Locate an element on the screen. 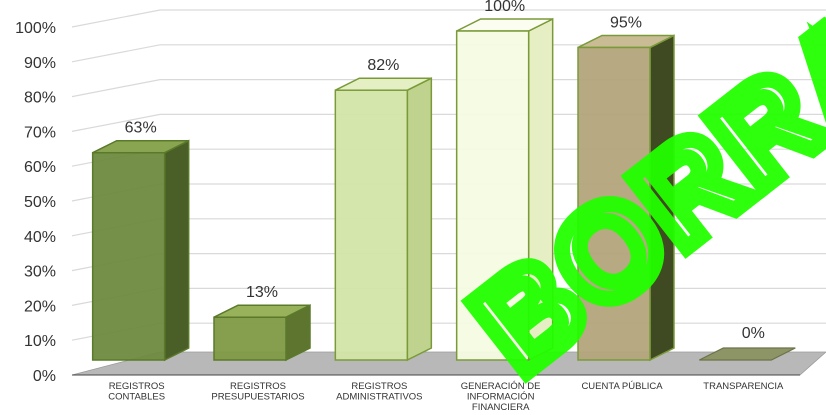 Image resolution: width=826 pixels, height=415 pixels. y-tick-label: 40% is located at coordinates (40, 237).